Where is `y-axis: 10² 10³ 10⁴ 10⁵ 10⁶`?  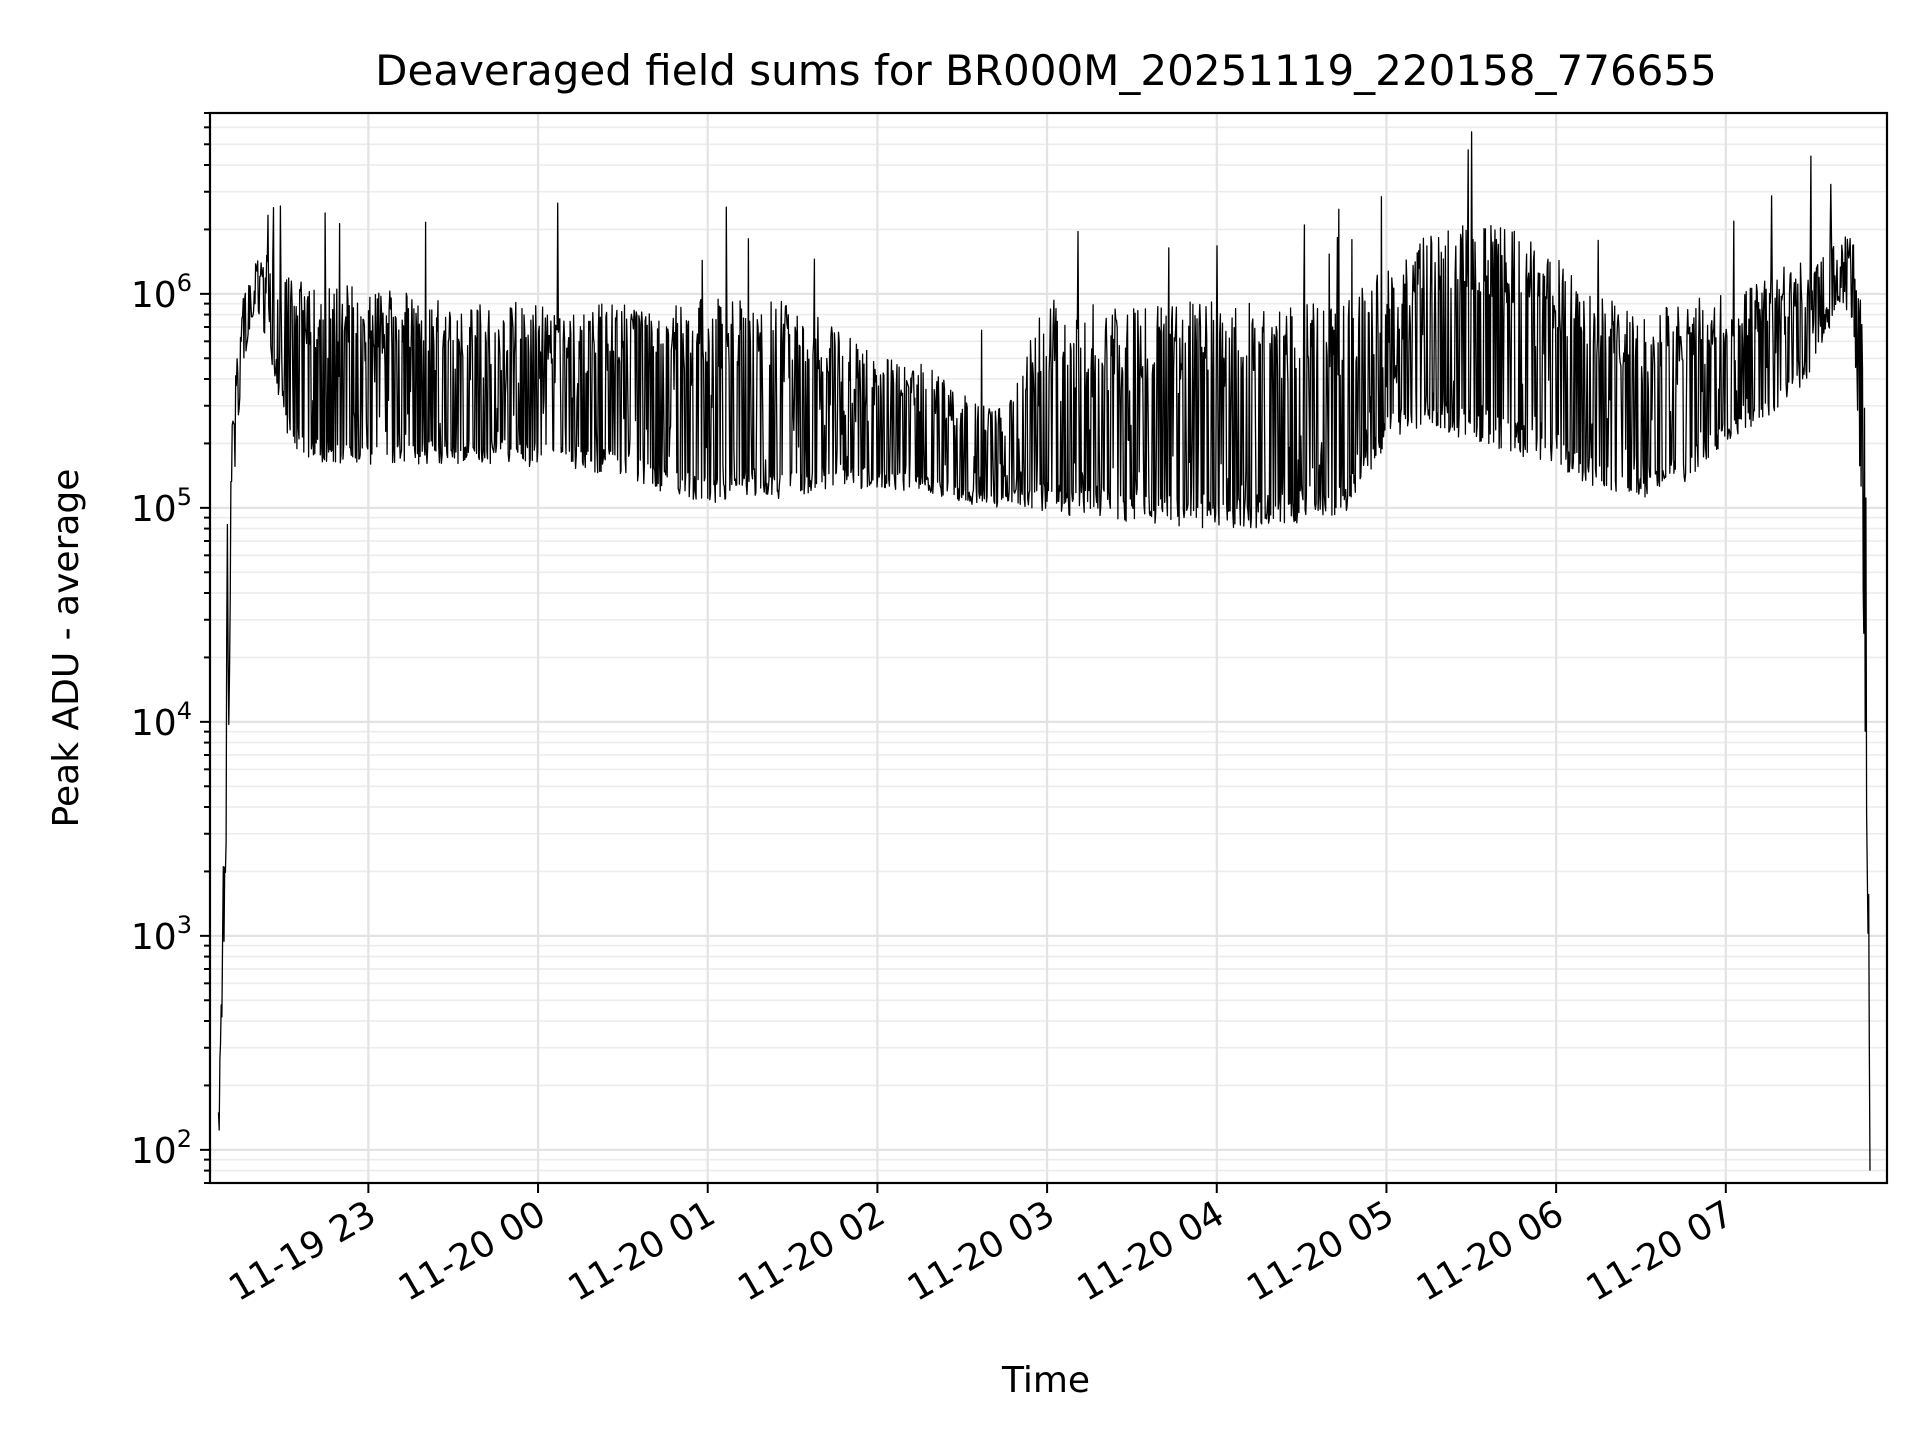
y-axis: 10² 10³ 10⁴ 10⁵ 10⁶ is located at coordinates (170, 648).